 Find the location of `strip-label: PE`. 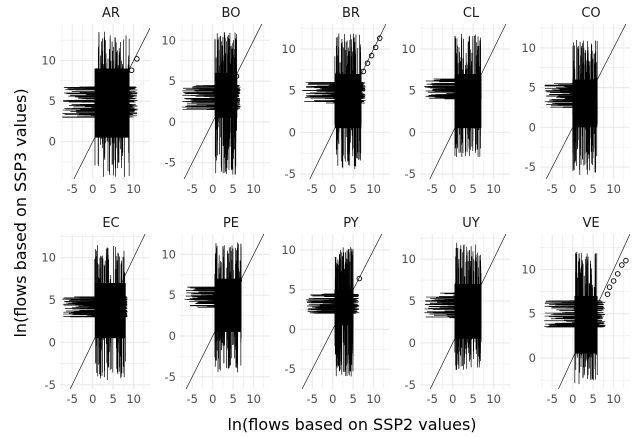

strip-label: PE is located at coordinates (231, 223).